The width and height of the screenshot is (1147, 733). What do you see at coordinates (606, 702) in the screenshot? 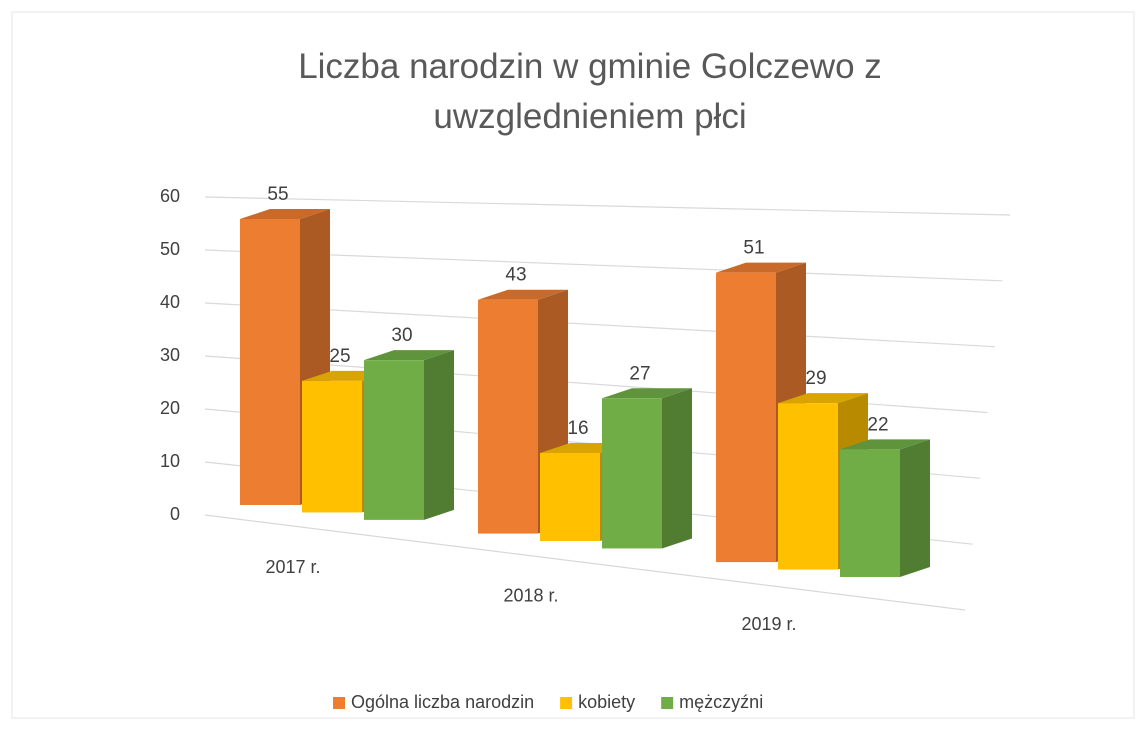
I see `legend-label: kobiety` at bounding box center [606, 702].